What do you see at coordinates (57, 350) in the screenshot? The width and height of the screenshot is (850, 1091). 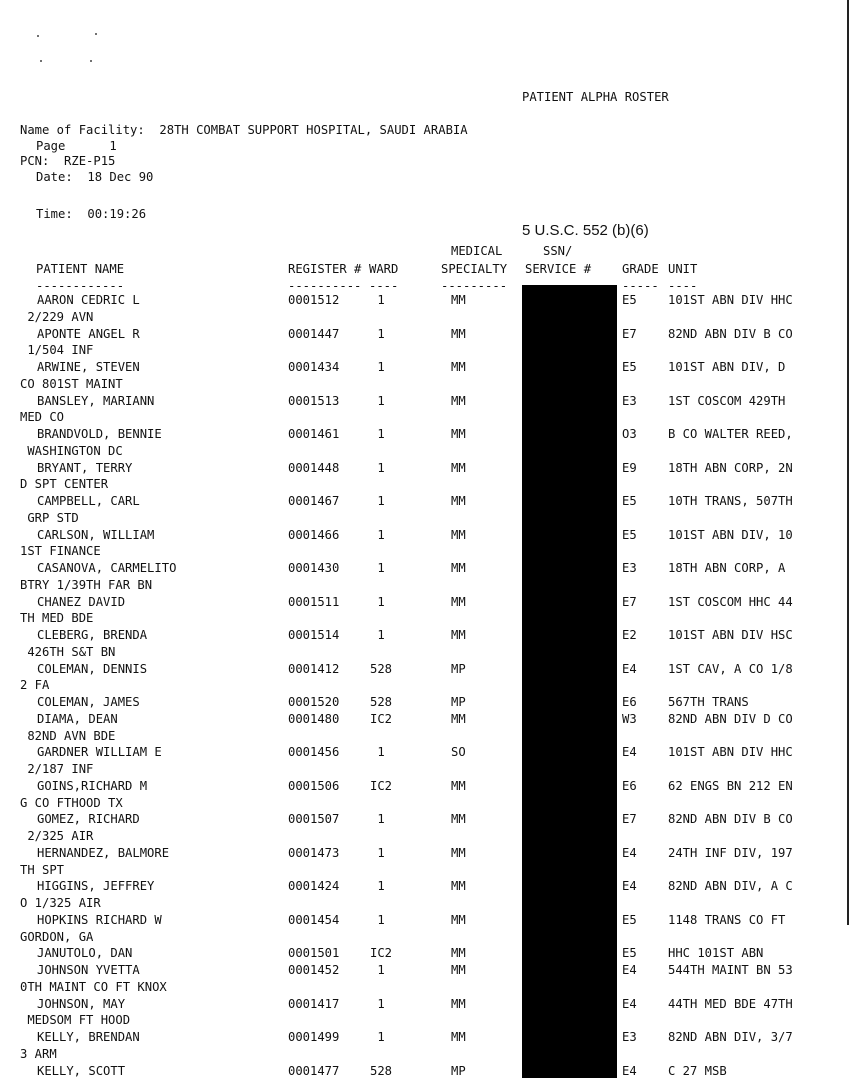 I see `unit-continuation: 1/504 INF` at bounding box center [57, 350].